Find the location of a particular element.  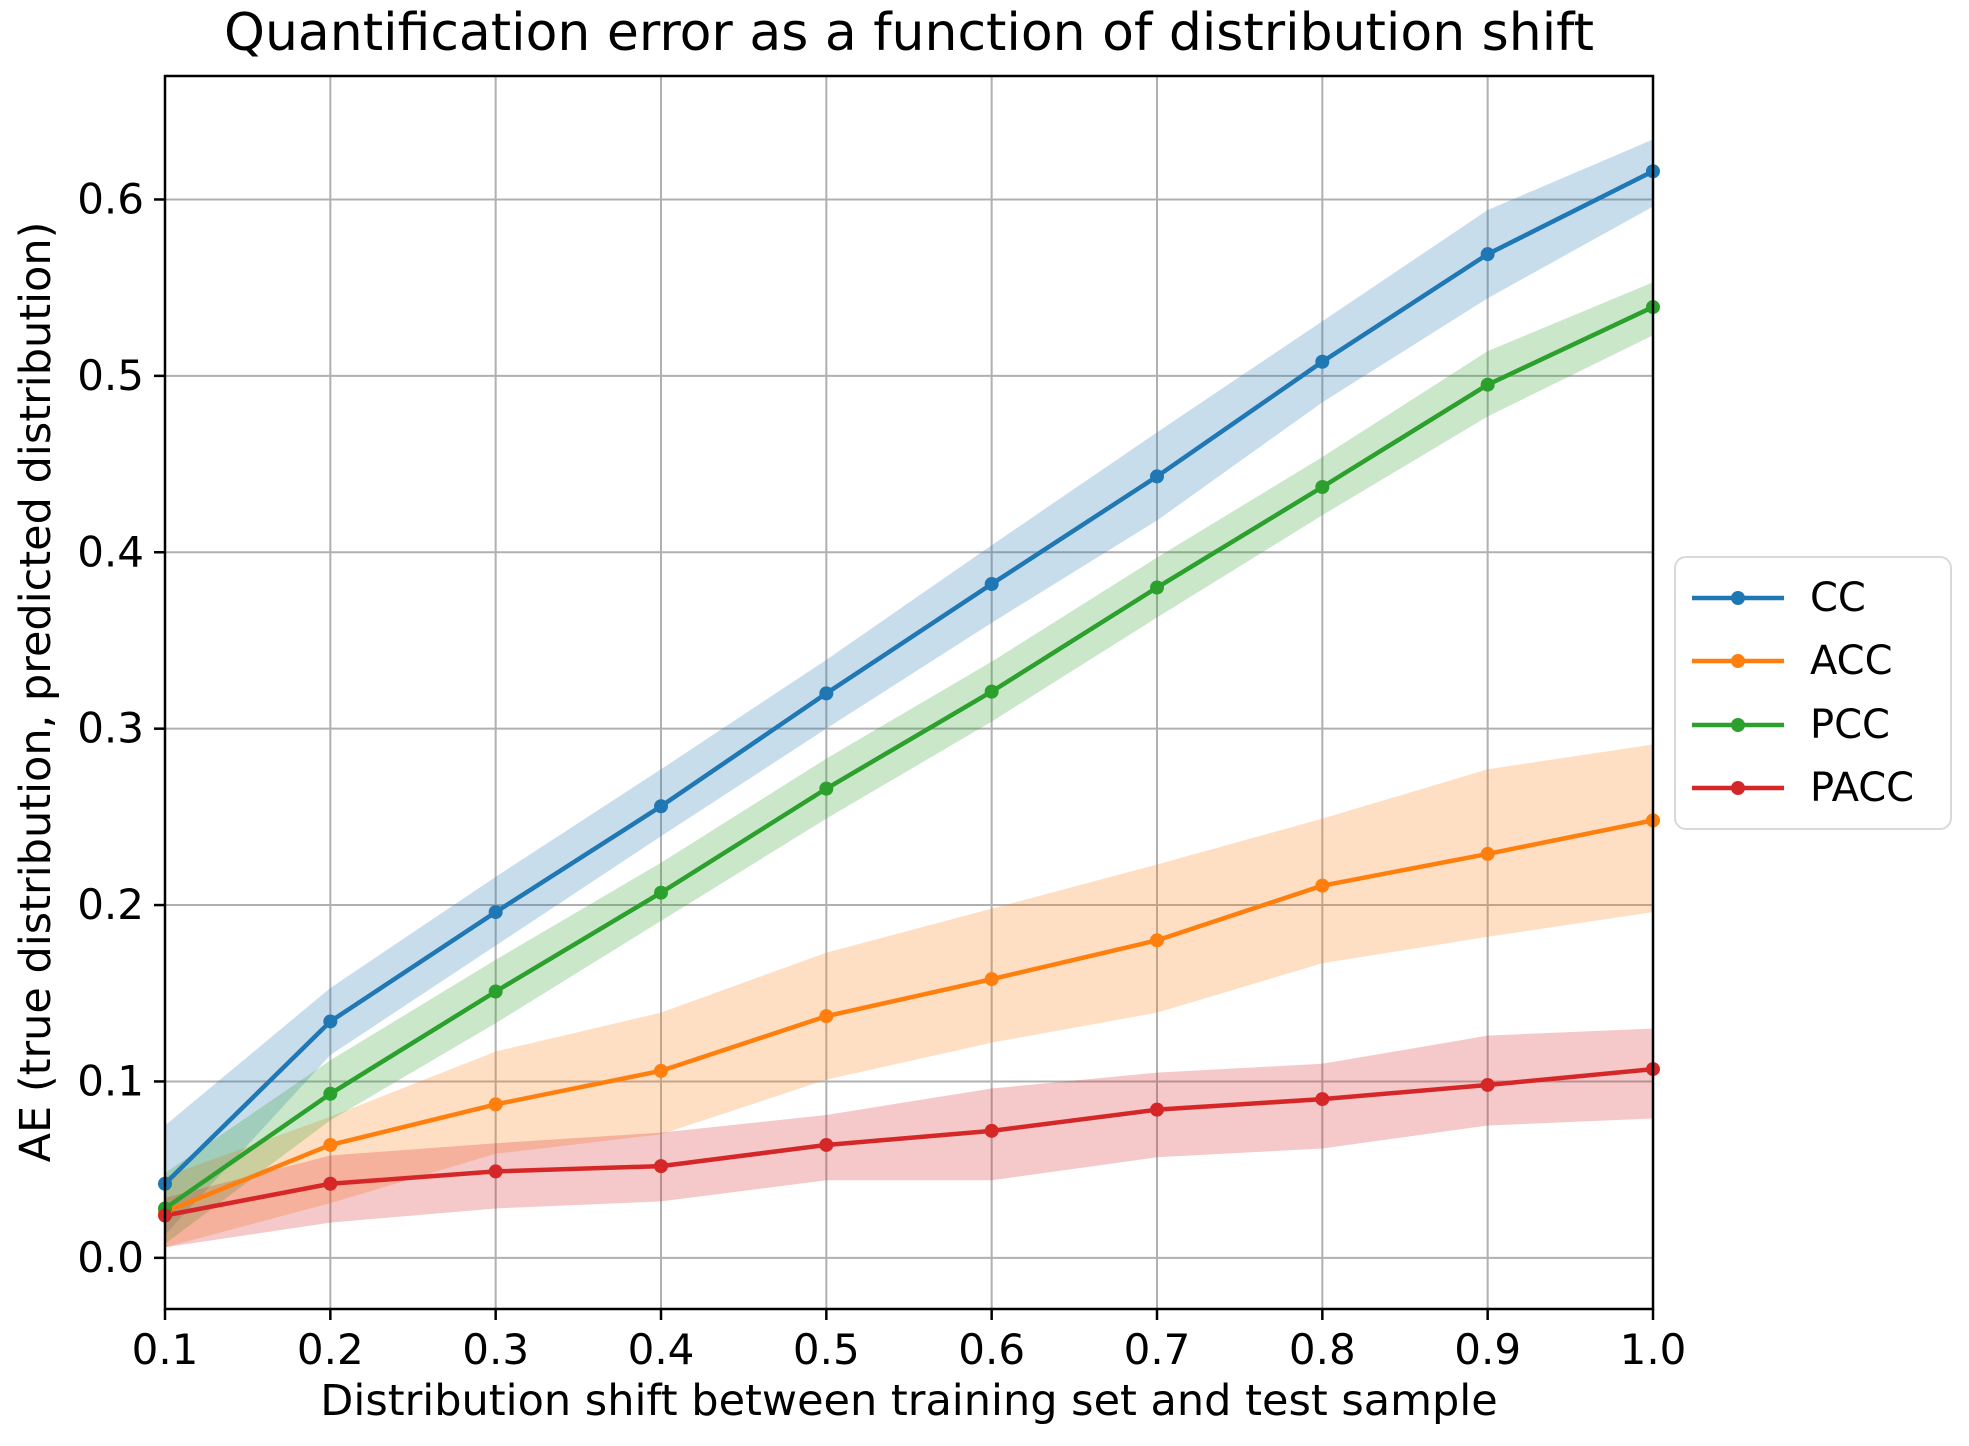

legend-line-icon-acc is located at coordinates (1738, 661).